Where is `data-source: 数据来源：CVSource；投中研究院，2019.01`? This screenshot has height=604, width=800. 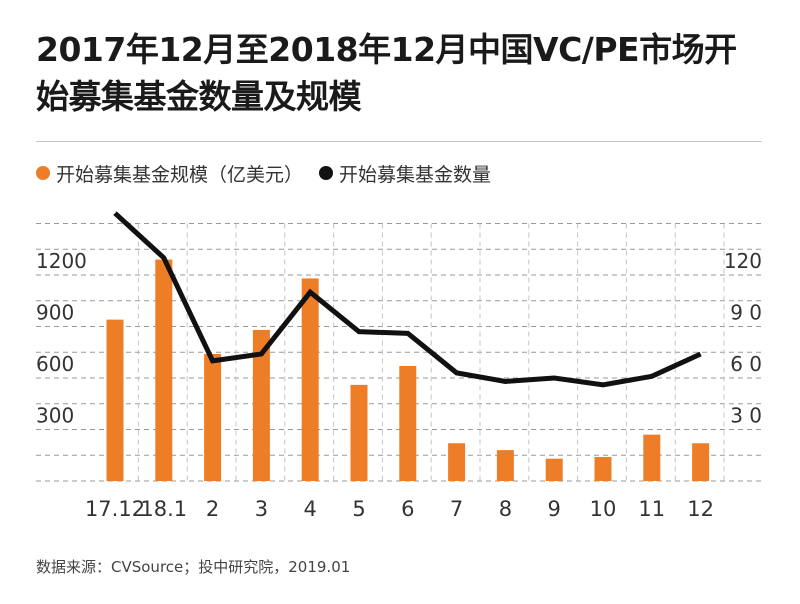
data-source: 数据来源：CVSource；投中研究院，2019.01 is located at coordinates (193, 567).